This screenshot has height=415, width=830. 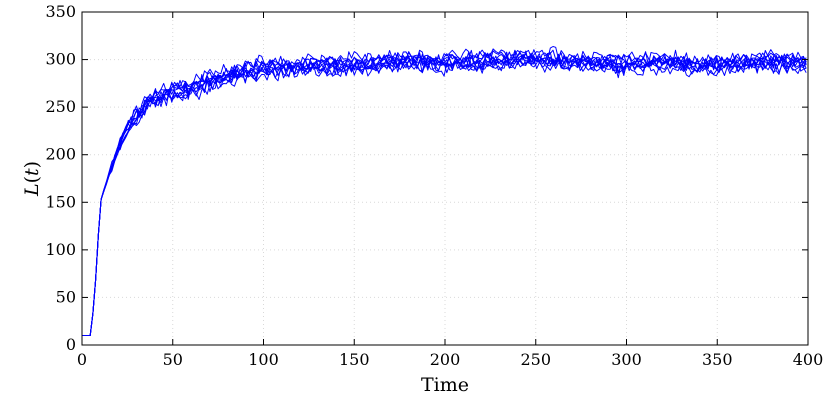 What do you see at coordinates (626, 359) in the screenshot?
I see `x-tick-label-6: 300` at bounding box center [626, 359].